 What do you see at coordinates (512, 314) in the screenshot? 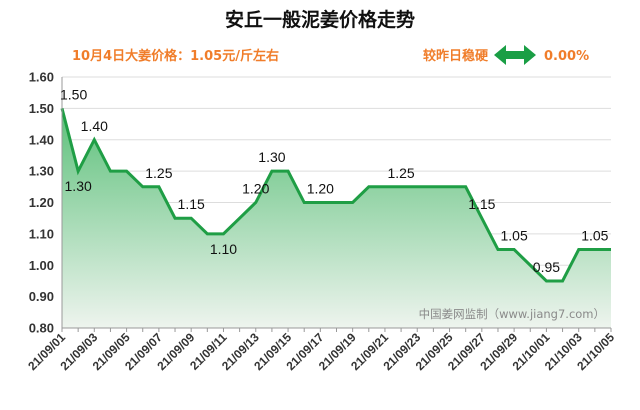
I see `watermark: 中国姜网监制（www.jiang7.com）` at bounding box center [512, 314].